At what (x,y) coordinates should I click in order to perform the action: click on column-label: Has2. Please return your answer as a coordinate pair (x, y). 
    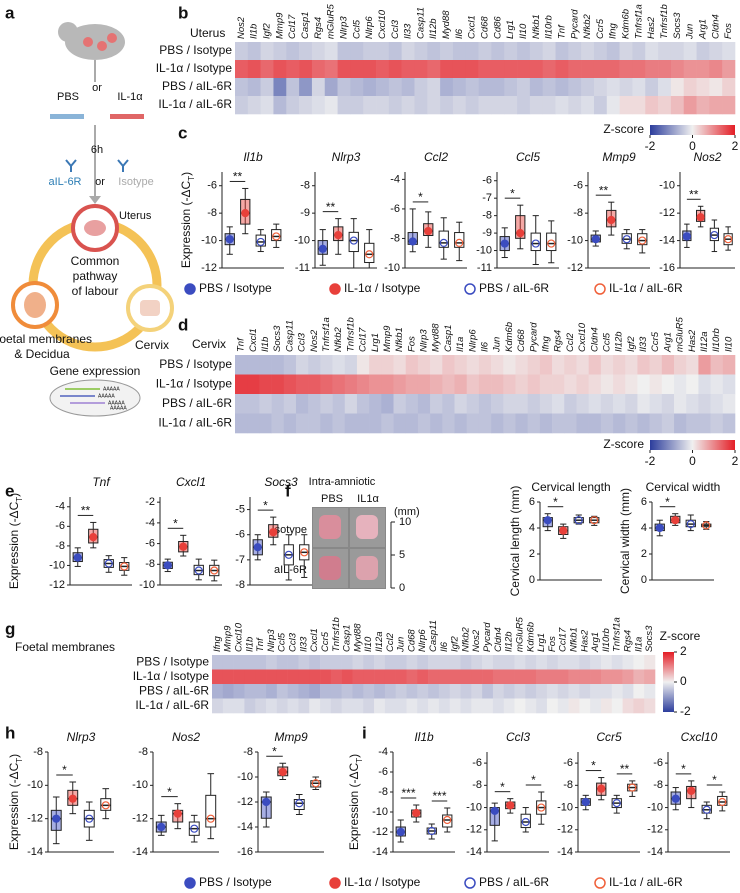
    Looking at the image, I should click on (651, 27).